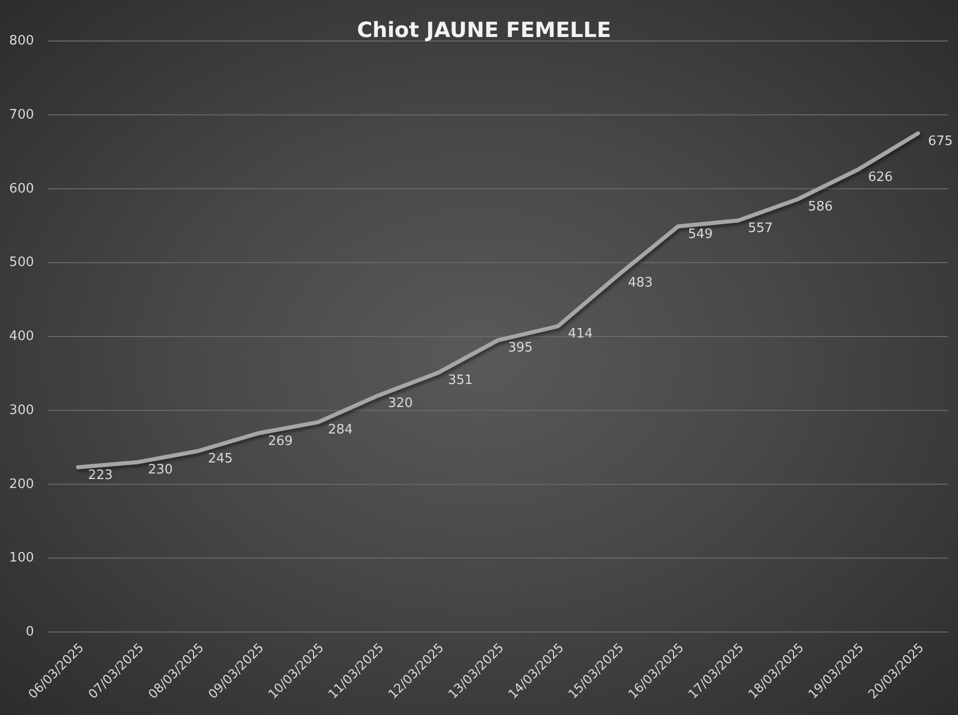 The image size is (958, 715). What do you see at coordinates (640, 283) in the screenshot?
I see `data-label: 483` at bounding box center [640, 283].